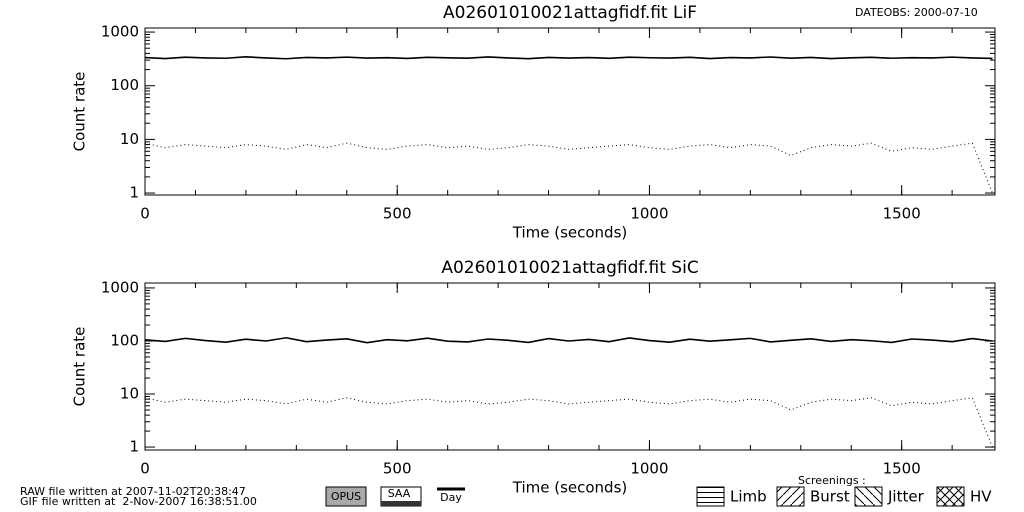  What do you see at coordinates (906, 497) in the screenshot?
I see `jitter-label: Jitter` at bounding box center [906, 497].